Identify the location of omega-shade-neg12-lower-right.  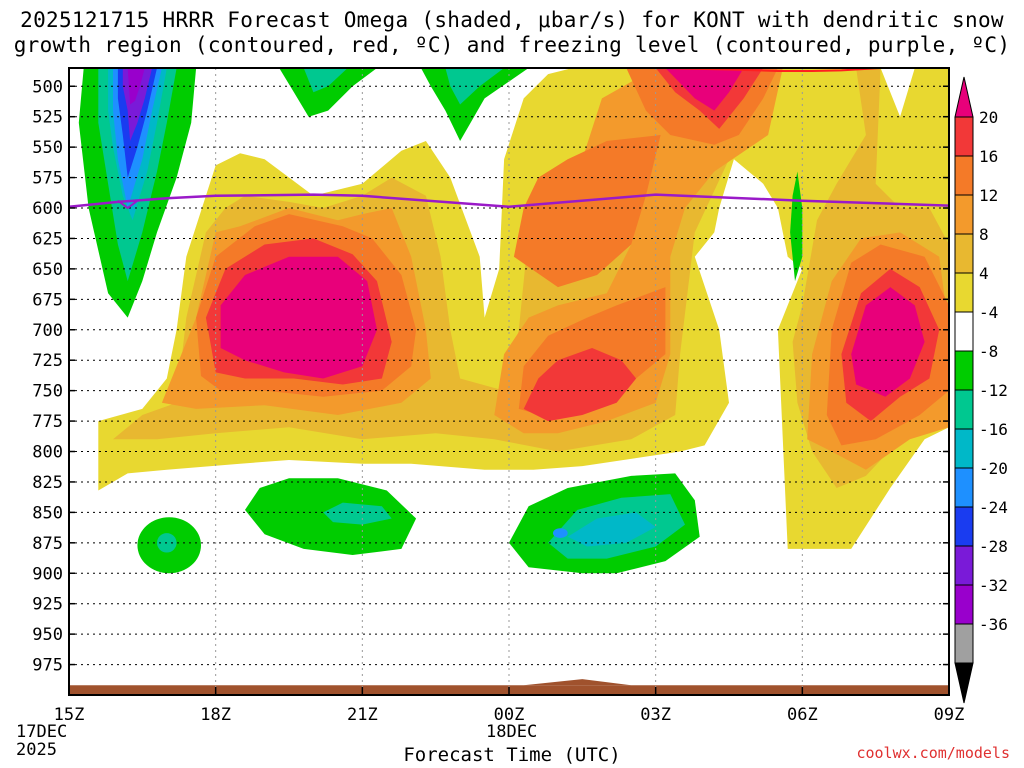
(611, 529).